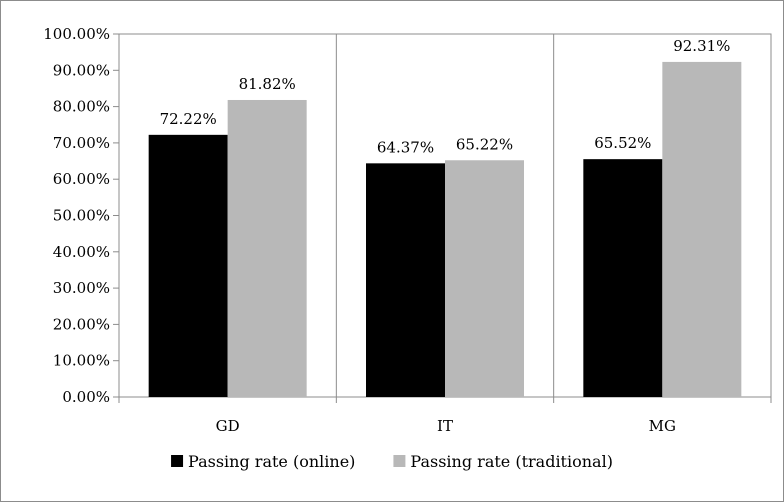 This screenshot has height=502, width=784. I want to click on legend-label: Passing rate (traditional), so click(511, 461).